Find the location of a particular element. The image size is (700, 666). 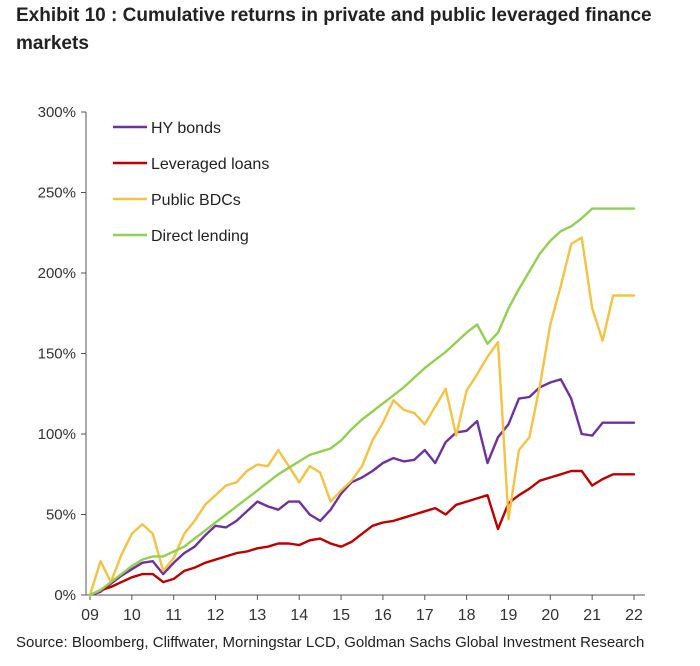

y-tick-label: 200% is located at coordinates (57, 273).